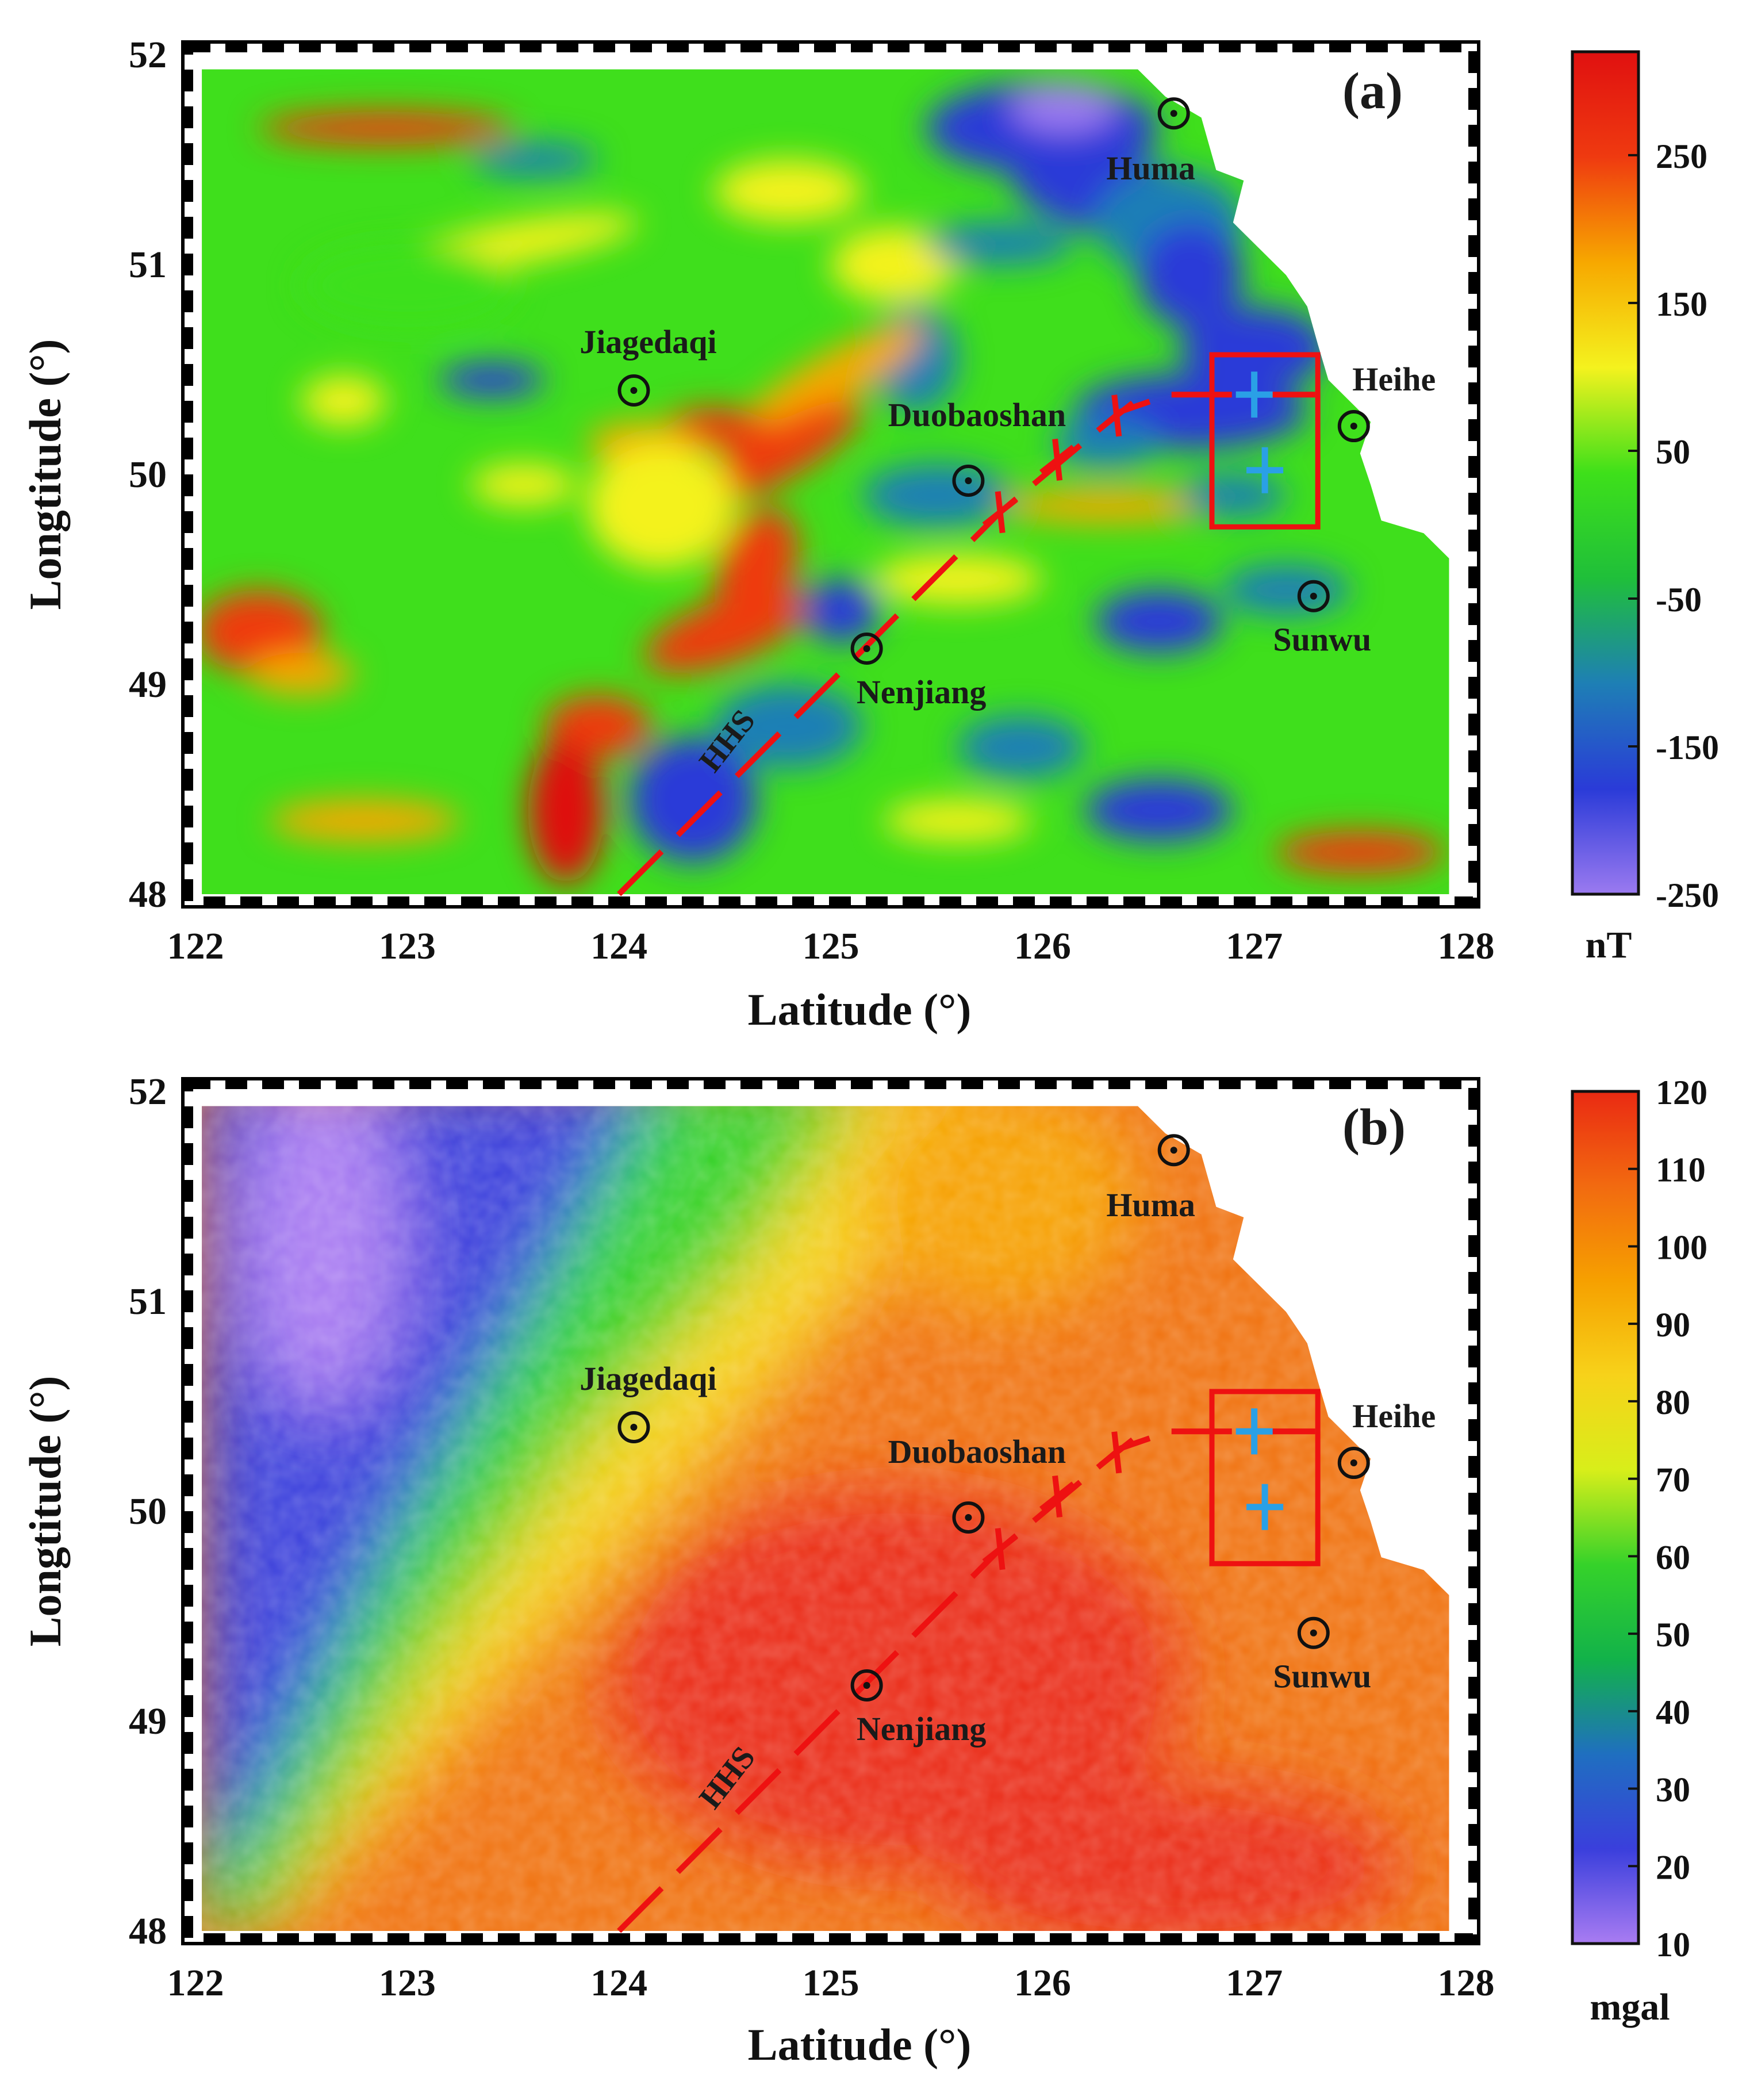 The height and width of the screenshot is (2100, 1746). I want to click on colorbar-a: 250 150 50 -50 -150 -250, so click(1645, 482).